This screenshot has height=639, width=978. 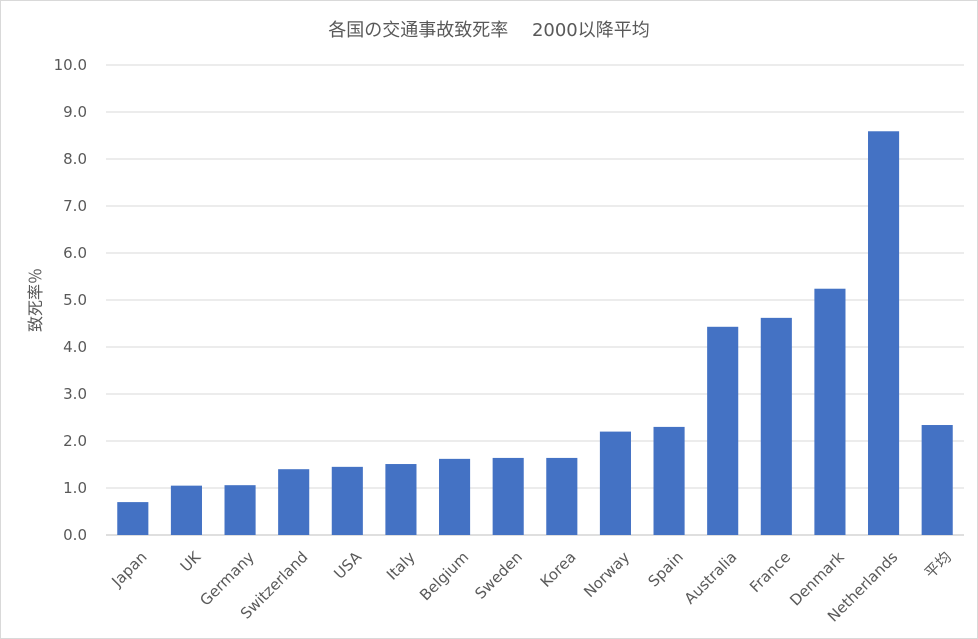 I want to click on y-tick-label: 2.0, so click(x=75, y=441).